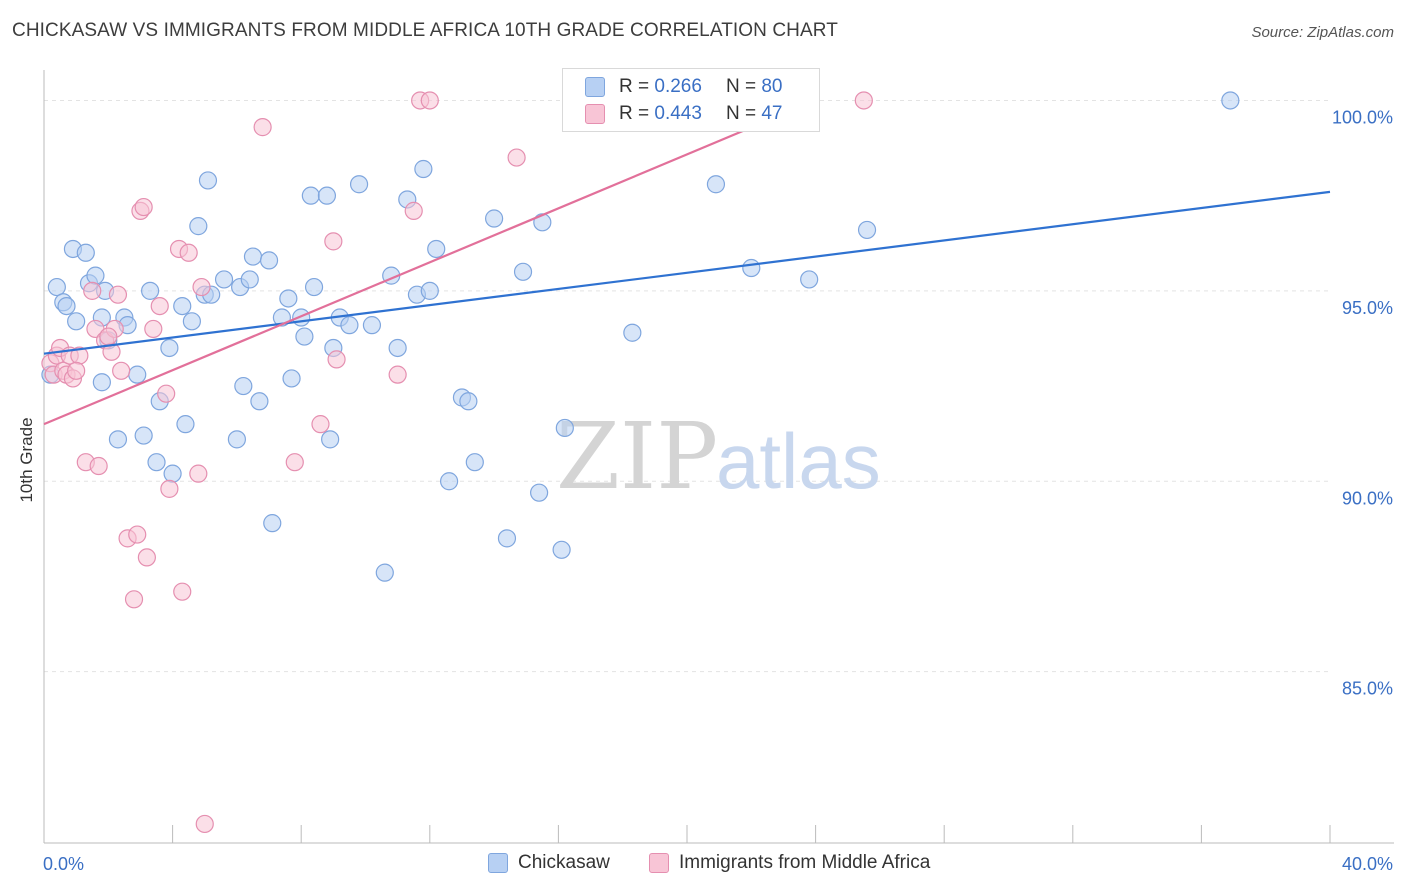 Image resolution: width=1406 pixels, height=892 pixels. Describe the element at coordinates (26, 459) in the screenshot. I see `y-axis-label: 10th Grade` at that location.